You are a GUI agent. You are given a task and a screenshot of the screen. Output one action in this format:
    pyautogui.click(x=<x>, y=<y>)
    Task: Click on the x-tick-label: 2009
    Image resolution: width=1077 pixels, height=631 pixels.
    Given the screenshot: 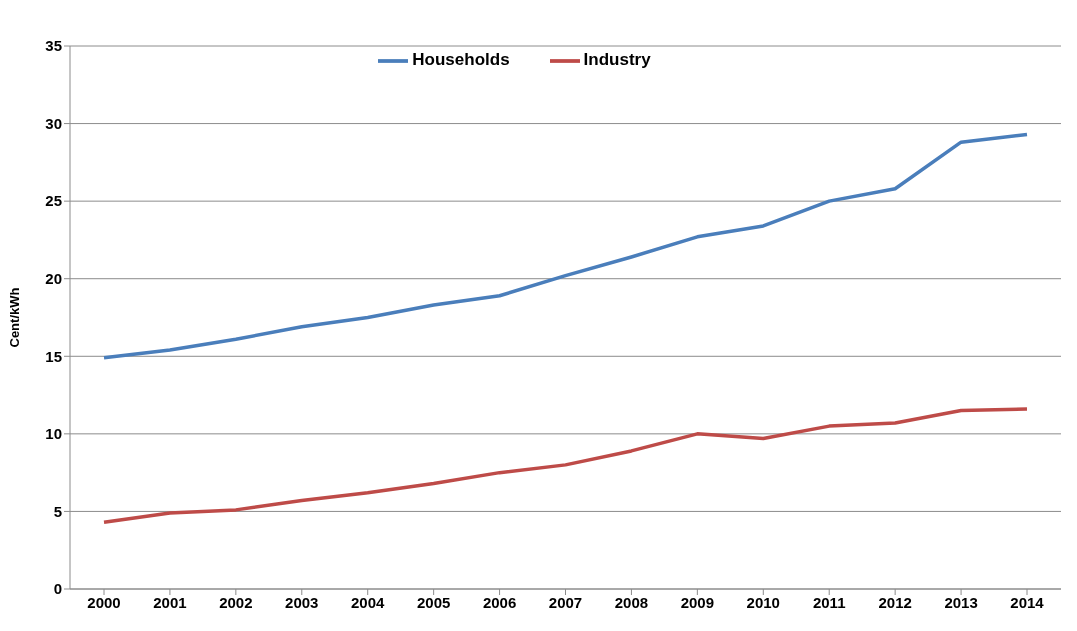 What is the action you would take?
    pyautogui.click(x=697, y=602)
    